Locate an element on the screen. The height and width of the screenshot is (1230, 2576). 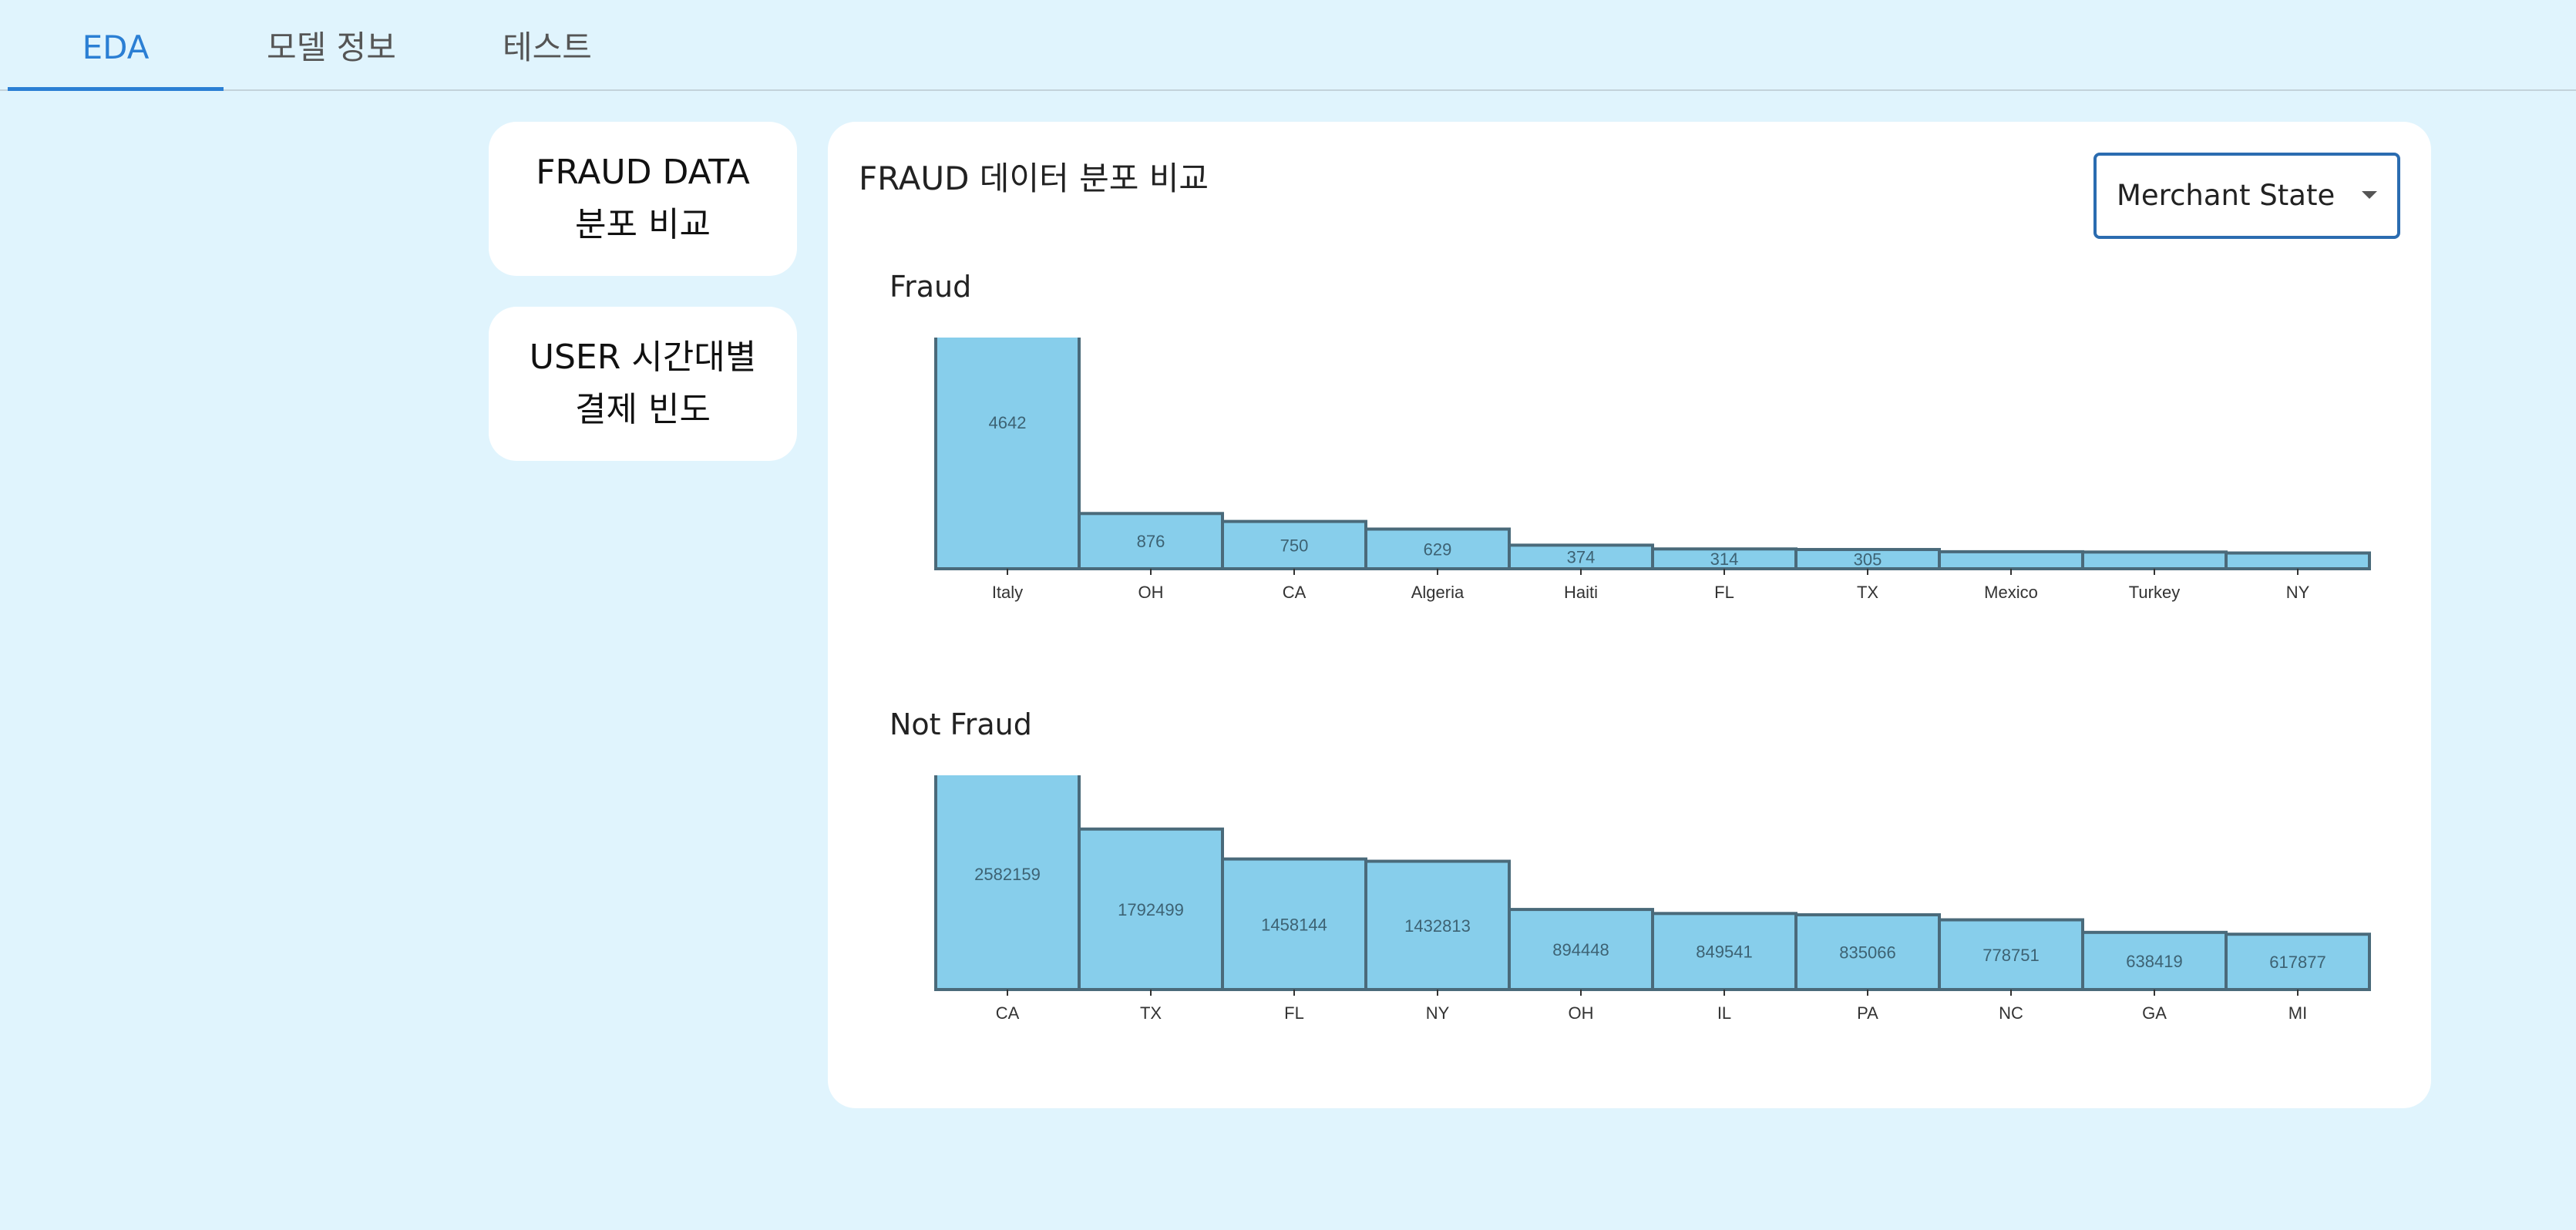
not-fraud-value-label-2: 1458144 is located at coordinates (1294, 925).